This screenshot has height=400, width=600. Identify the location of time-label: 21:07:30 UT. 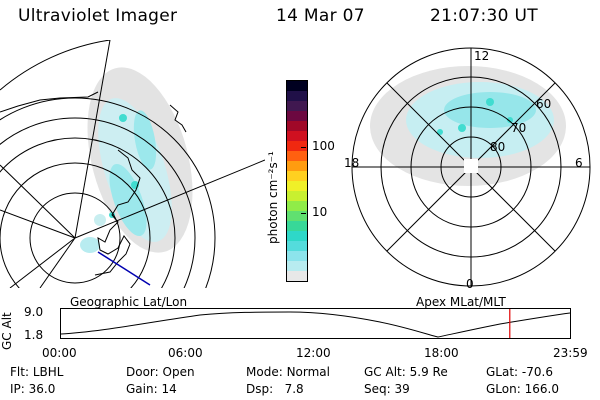
(484, 16).